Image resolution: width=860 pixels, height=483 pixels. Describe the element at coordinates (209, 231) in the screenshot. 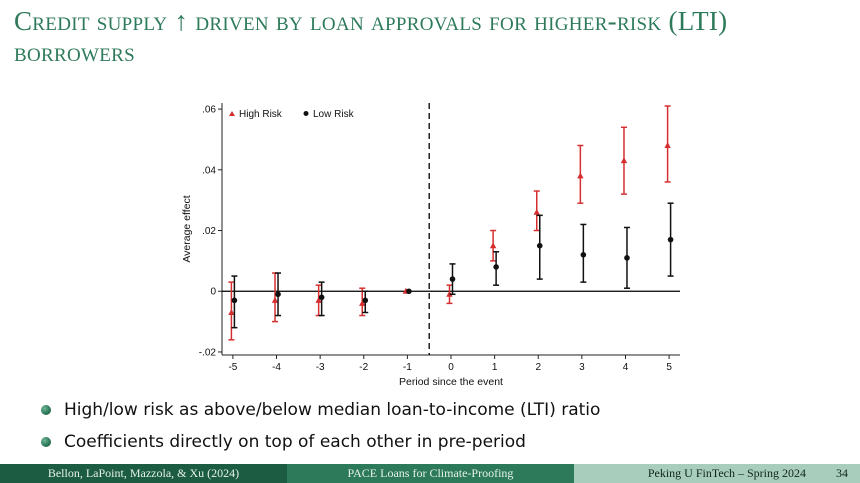

I see `y-tick-label: .02` at that location.